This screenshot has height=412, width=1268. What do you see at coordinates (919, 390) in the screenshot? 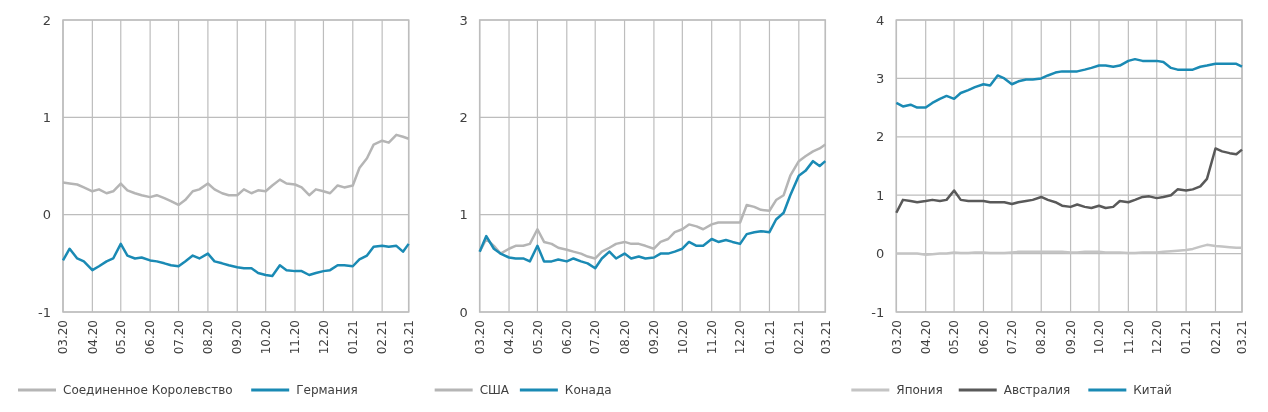
I see `legend-label: Япония` at bounding box center [919, 390].